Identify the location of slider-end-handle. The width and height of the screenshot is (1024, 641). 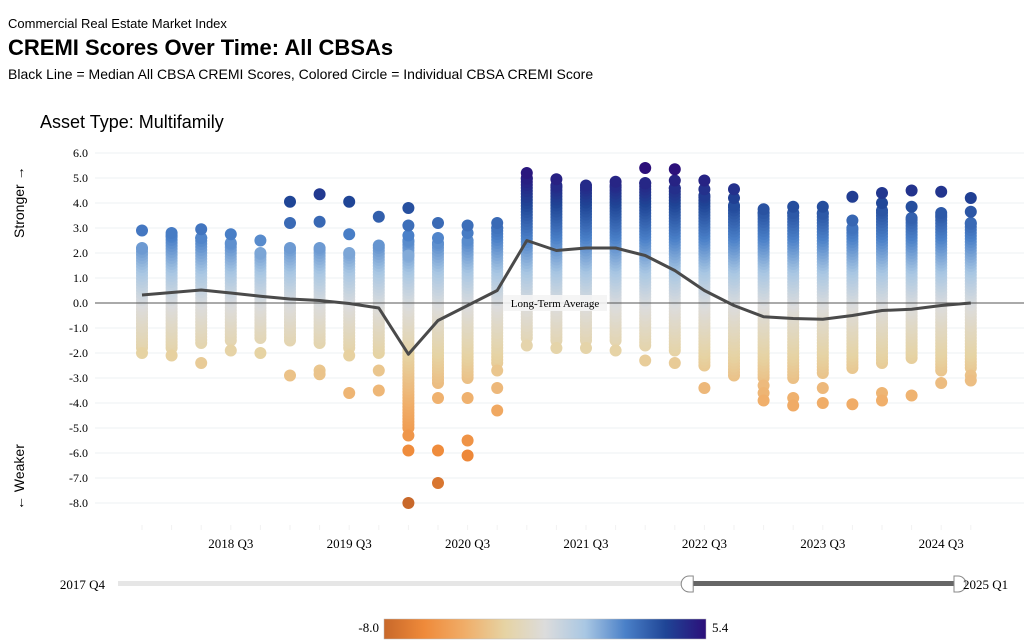
(960, 584).